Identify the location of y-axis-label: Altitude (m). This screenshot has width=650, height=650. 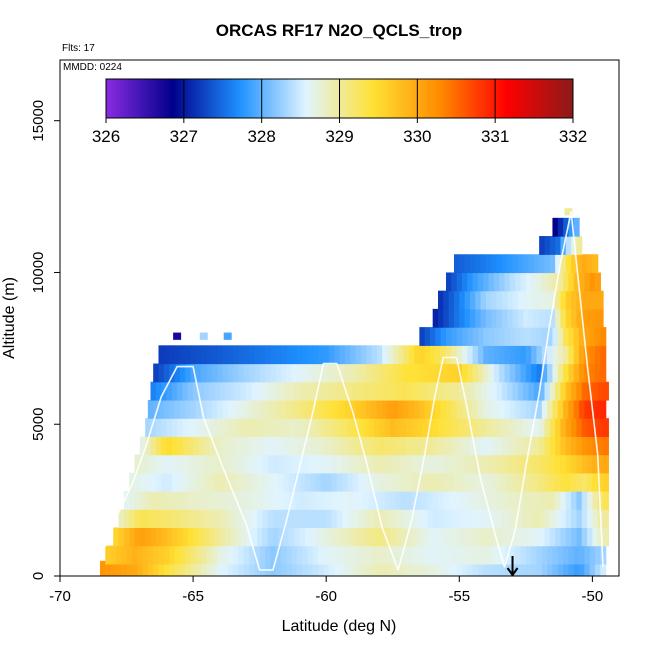
(9, 318).